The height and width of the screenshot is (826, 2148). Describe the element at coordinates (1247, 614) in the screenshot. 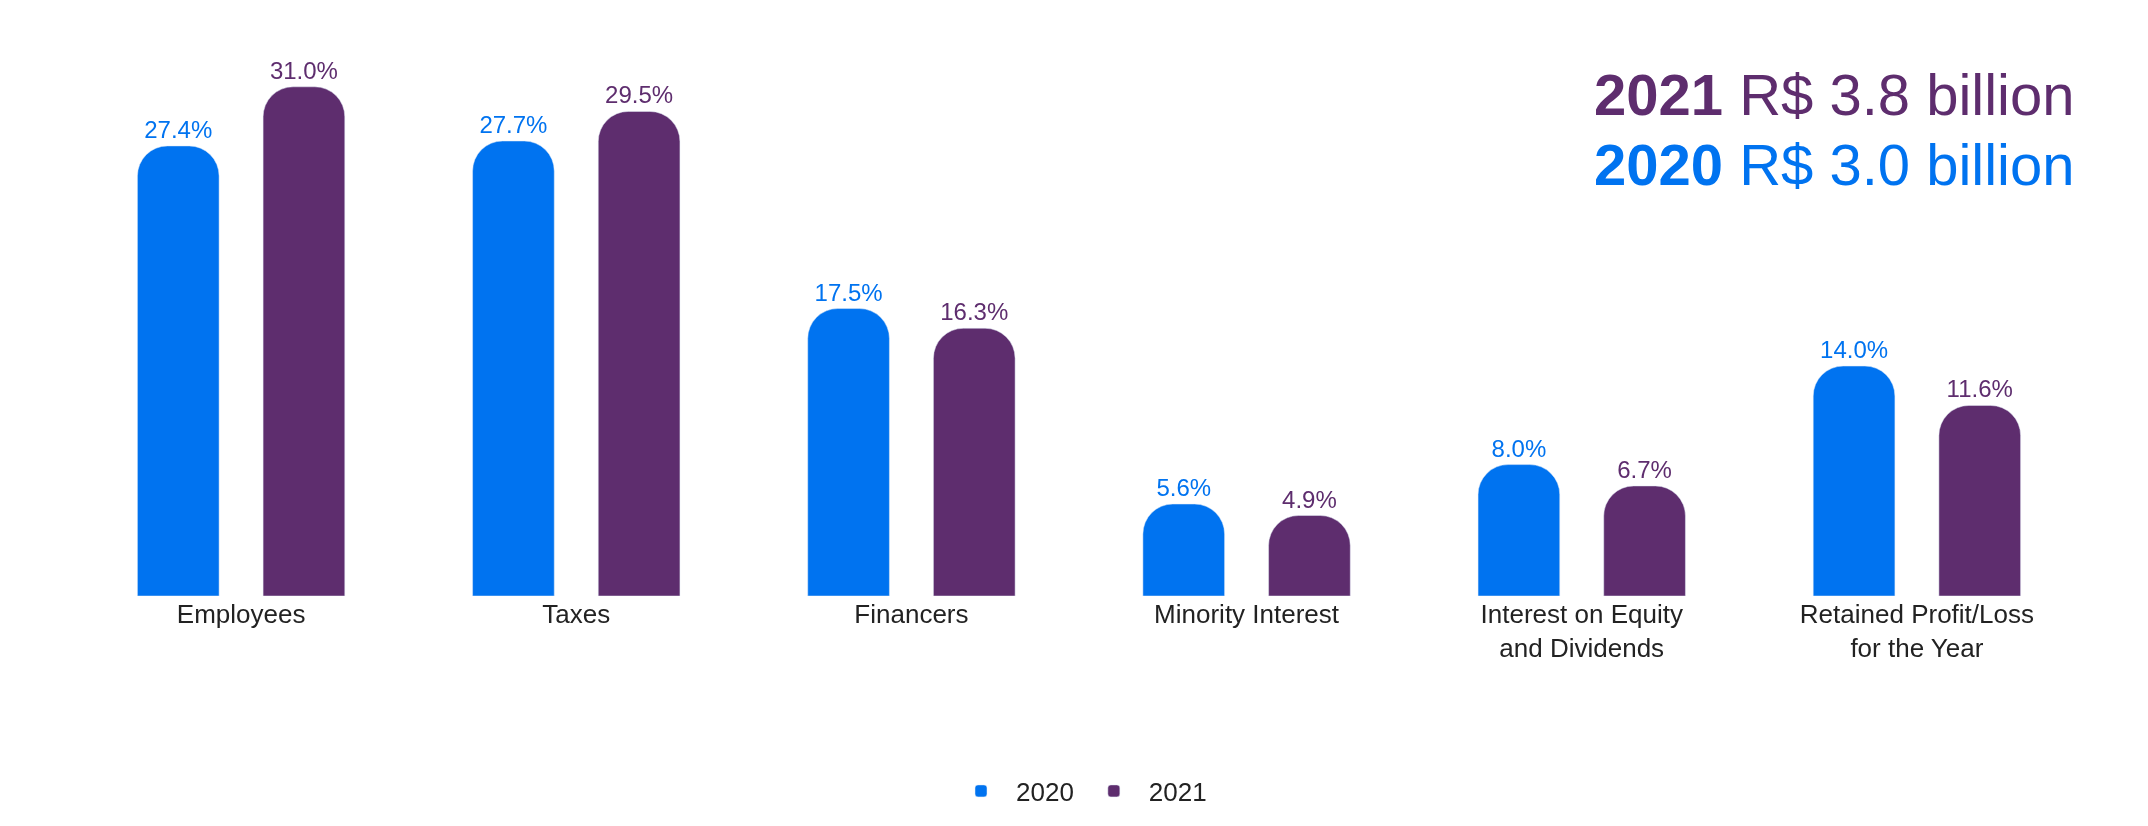

I see `x-tick-label: Minority Interest` at that location.